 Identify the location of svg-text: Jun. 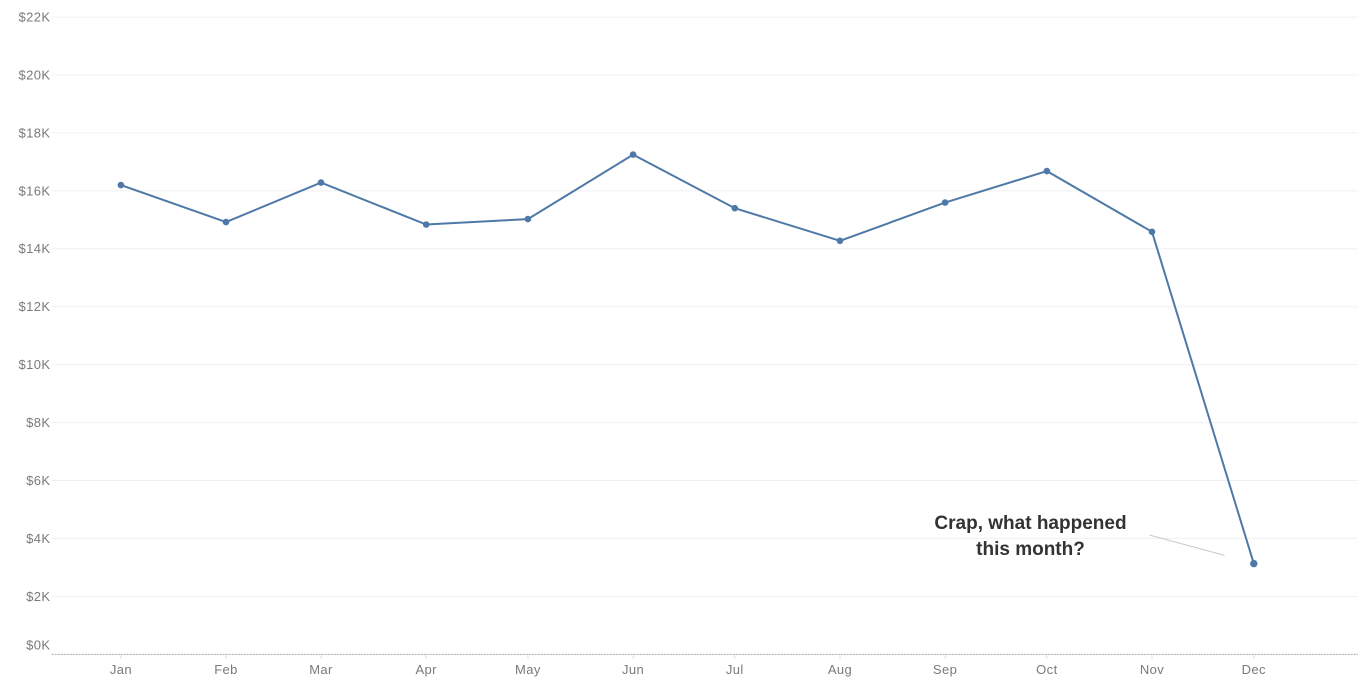
(633, 669).